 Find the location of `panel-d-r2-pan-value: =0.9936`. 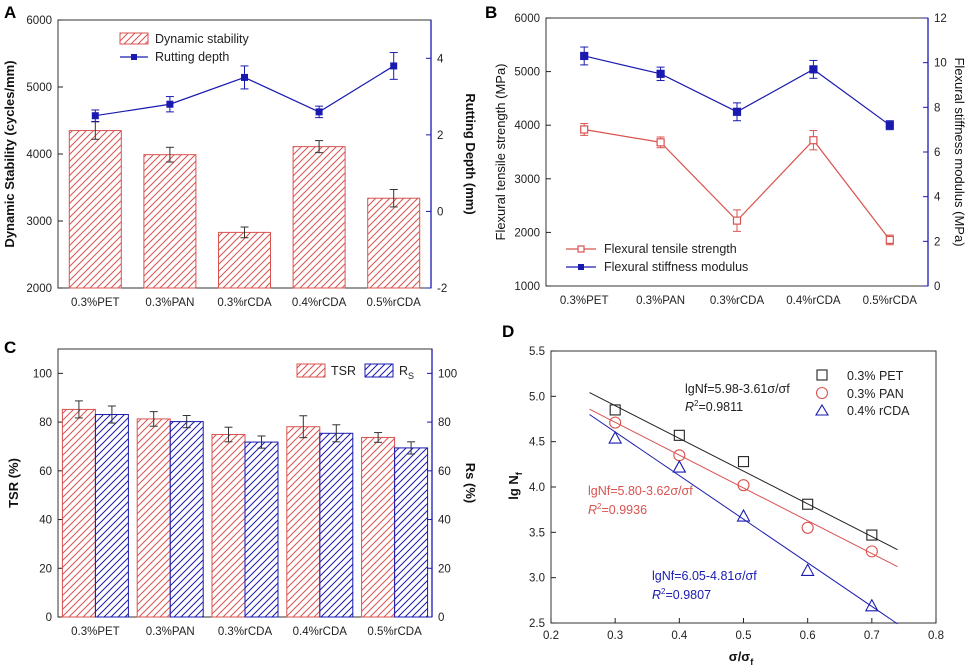

panel-d-r2-pan-value: =0.9936 is located at coordinates (624, 510).